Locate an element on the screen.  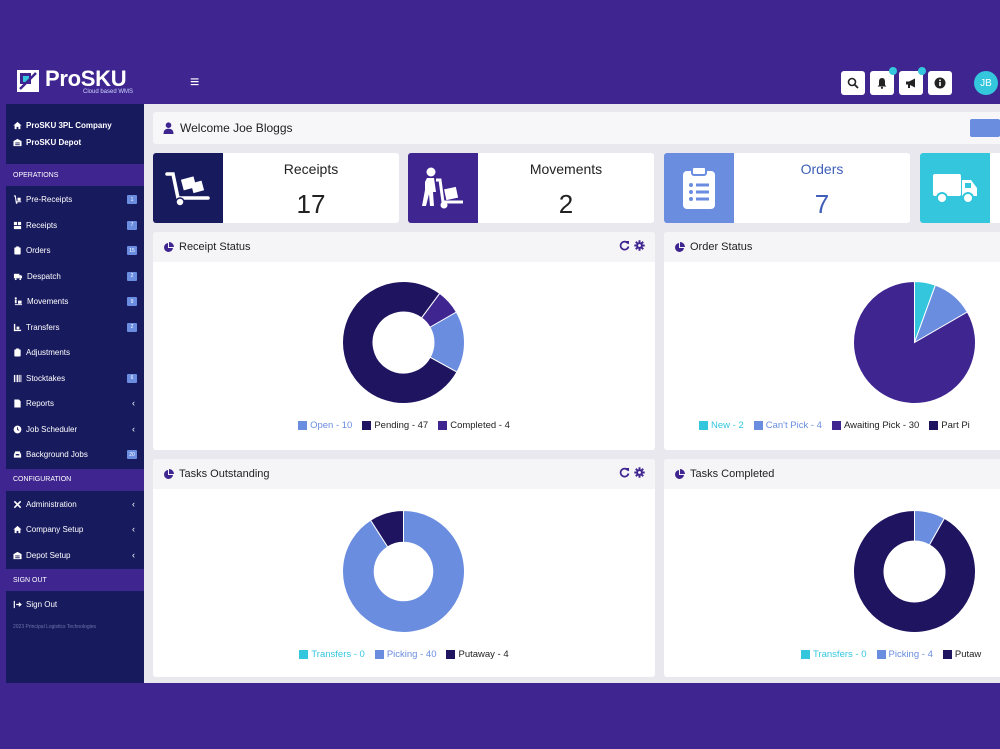
legend-label: Transfers - 0 is located at coordinates (840, 654).